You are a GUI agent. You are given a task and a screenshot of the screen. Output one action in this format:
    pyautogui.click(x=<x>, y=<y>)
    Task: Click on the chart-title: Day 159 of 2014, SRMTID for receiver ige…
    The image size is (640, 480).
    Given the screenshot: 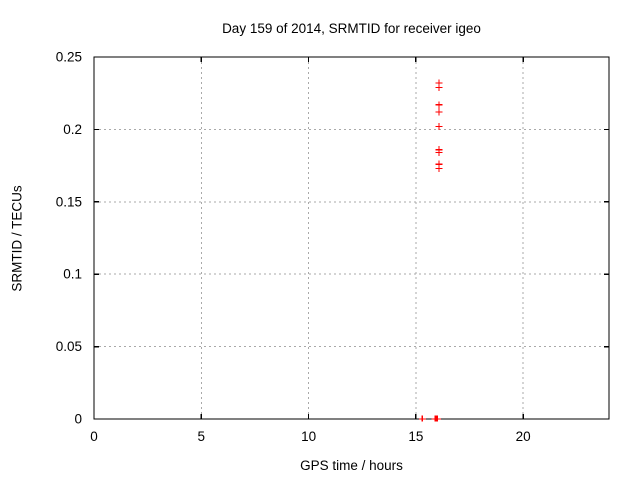 What is the action you would take?
    pyautogui.click(x=351, y=28)
    